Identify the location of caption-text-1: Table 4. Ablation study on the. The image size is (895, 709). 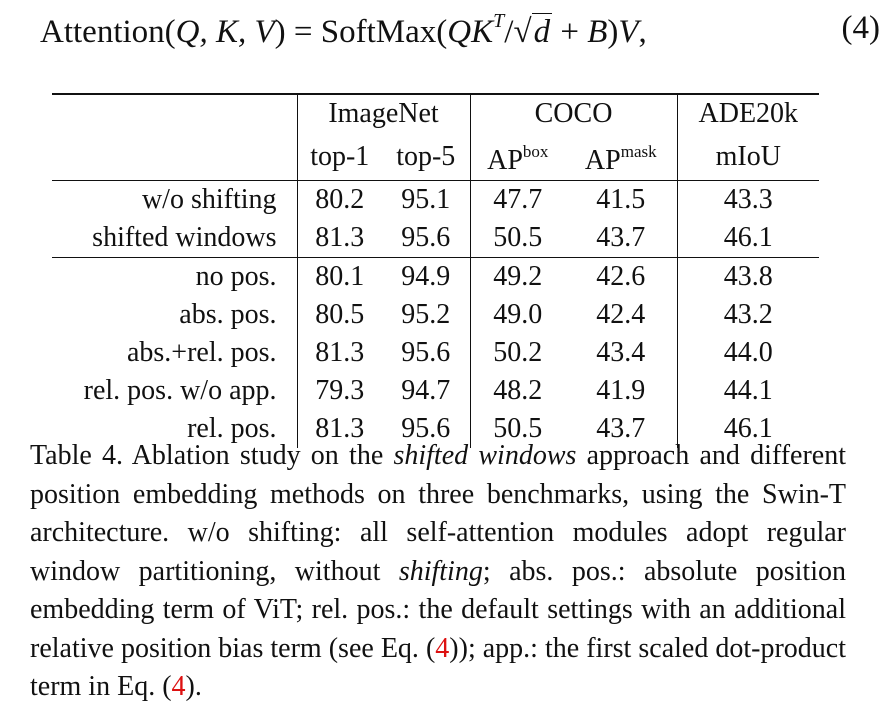
(212, 455).